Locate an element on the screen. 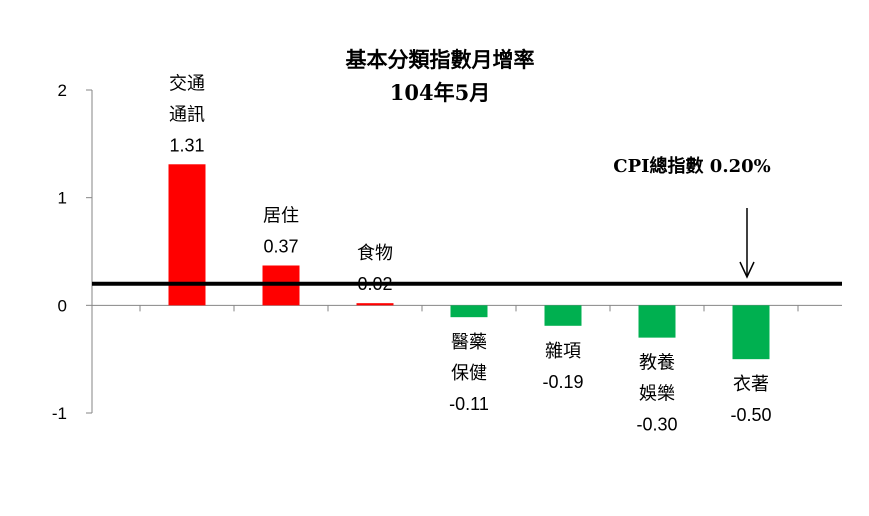 This screenshot has width=869, height=516. value-label: 1.31 is located at coordinates (186, 145).